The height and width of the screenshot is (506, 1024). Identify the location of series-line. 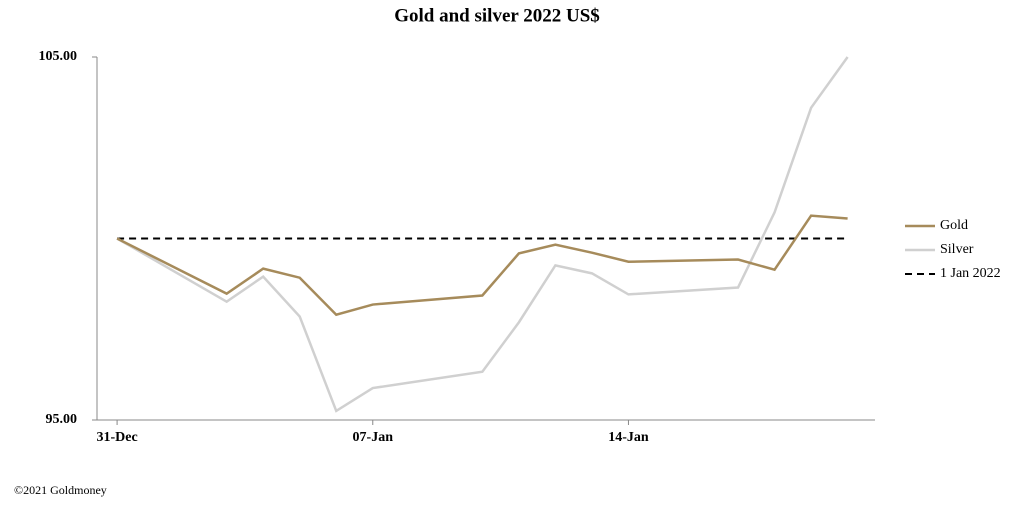
(482, 265).